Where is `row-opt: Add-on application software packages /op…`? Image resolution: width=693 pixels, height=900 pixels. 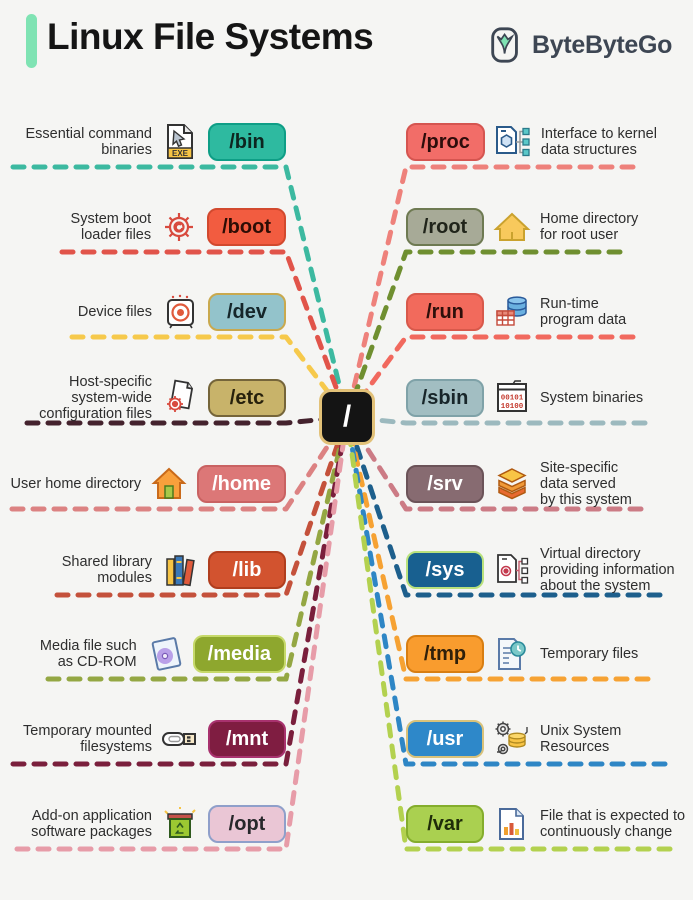
row-opt: Add-on application software packages /op… is located at coordinates (143, 824).